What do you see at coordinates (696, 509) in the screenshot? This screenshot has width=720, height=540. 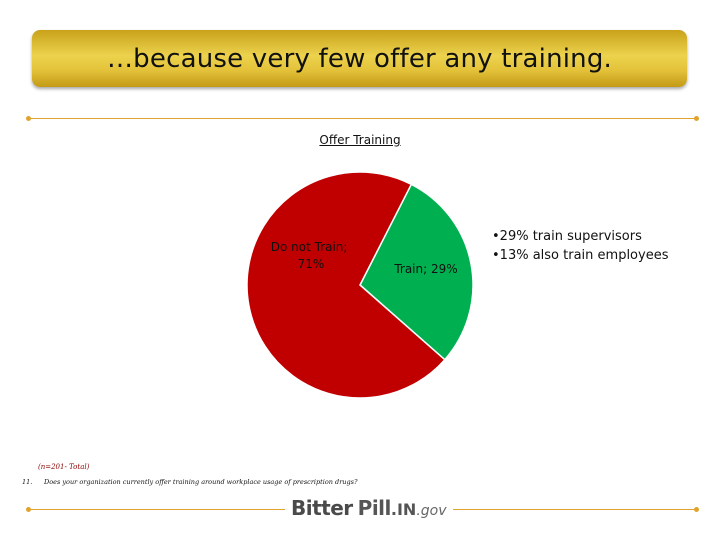 I see `bottom-divider-right-dot` at bounding box center [696, 509].